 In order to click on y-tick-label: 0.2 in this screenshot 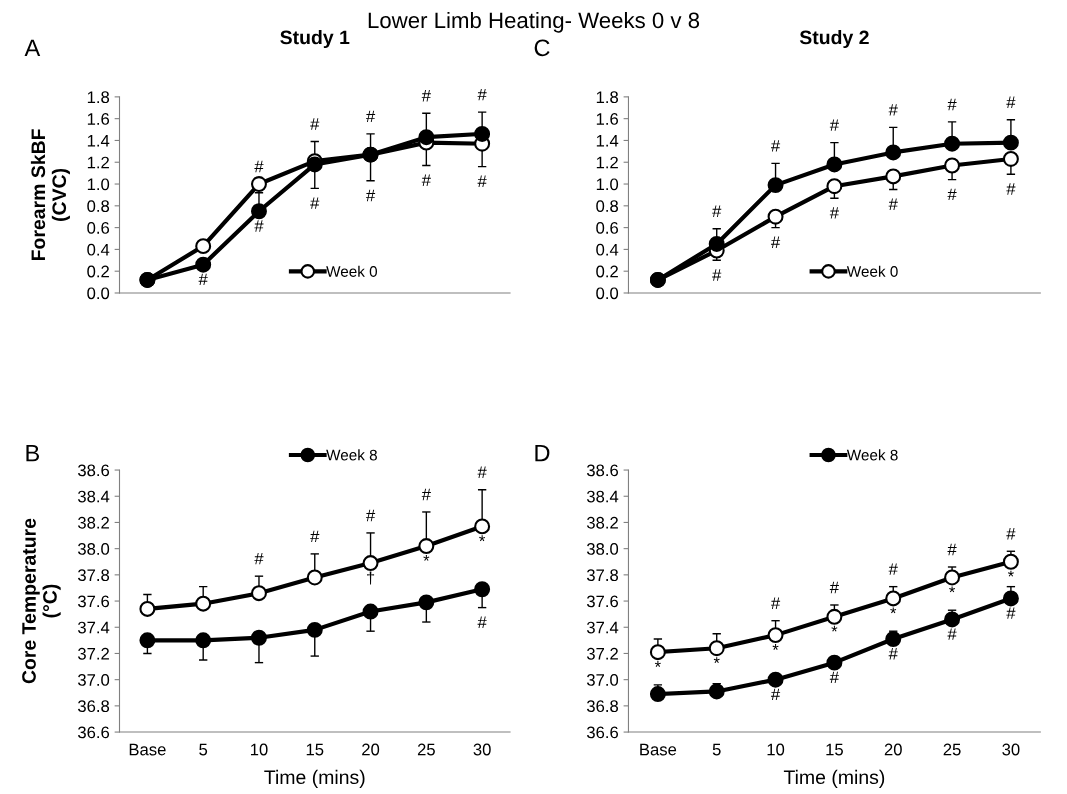, I will do `click(607, 271)`.